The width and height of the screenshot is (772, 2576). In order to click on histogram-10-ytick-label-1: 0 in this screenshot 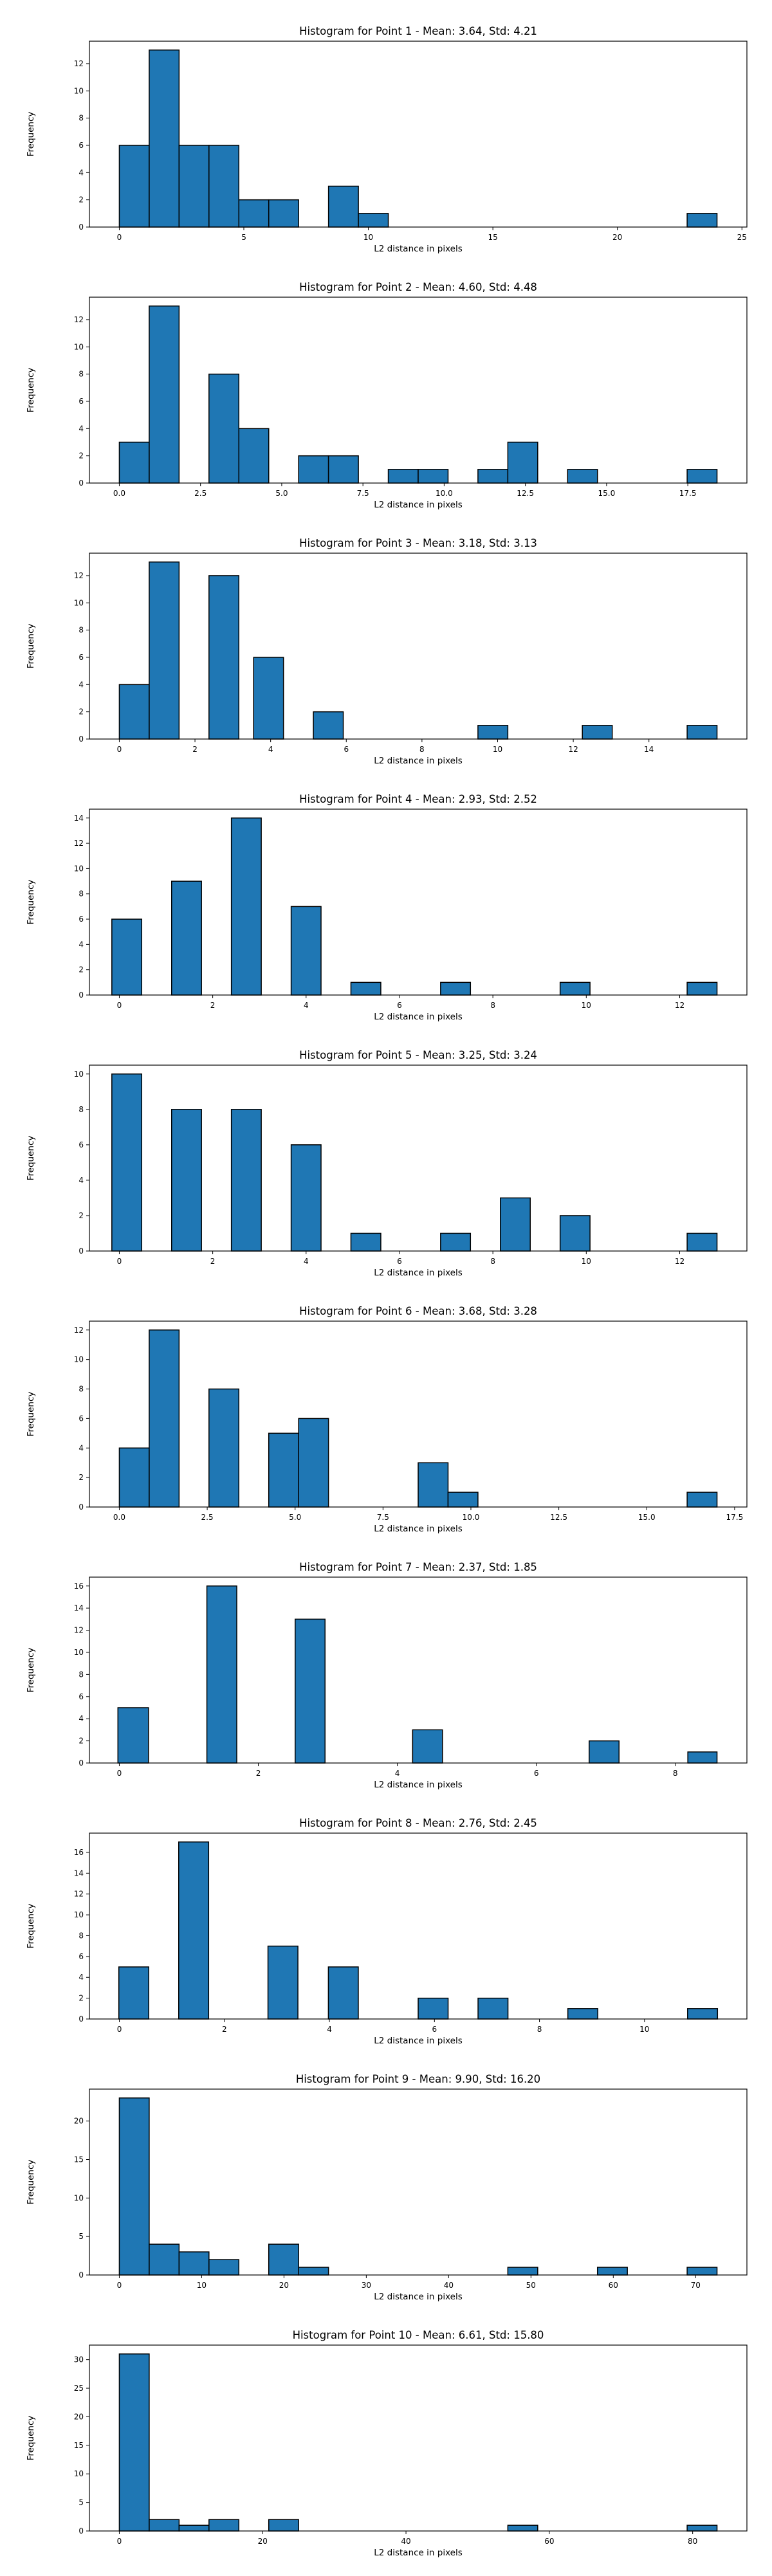, I will do `click(81, 2530)`.